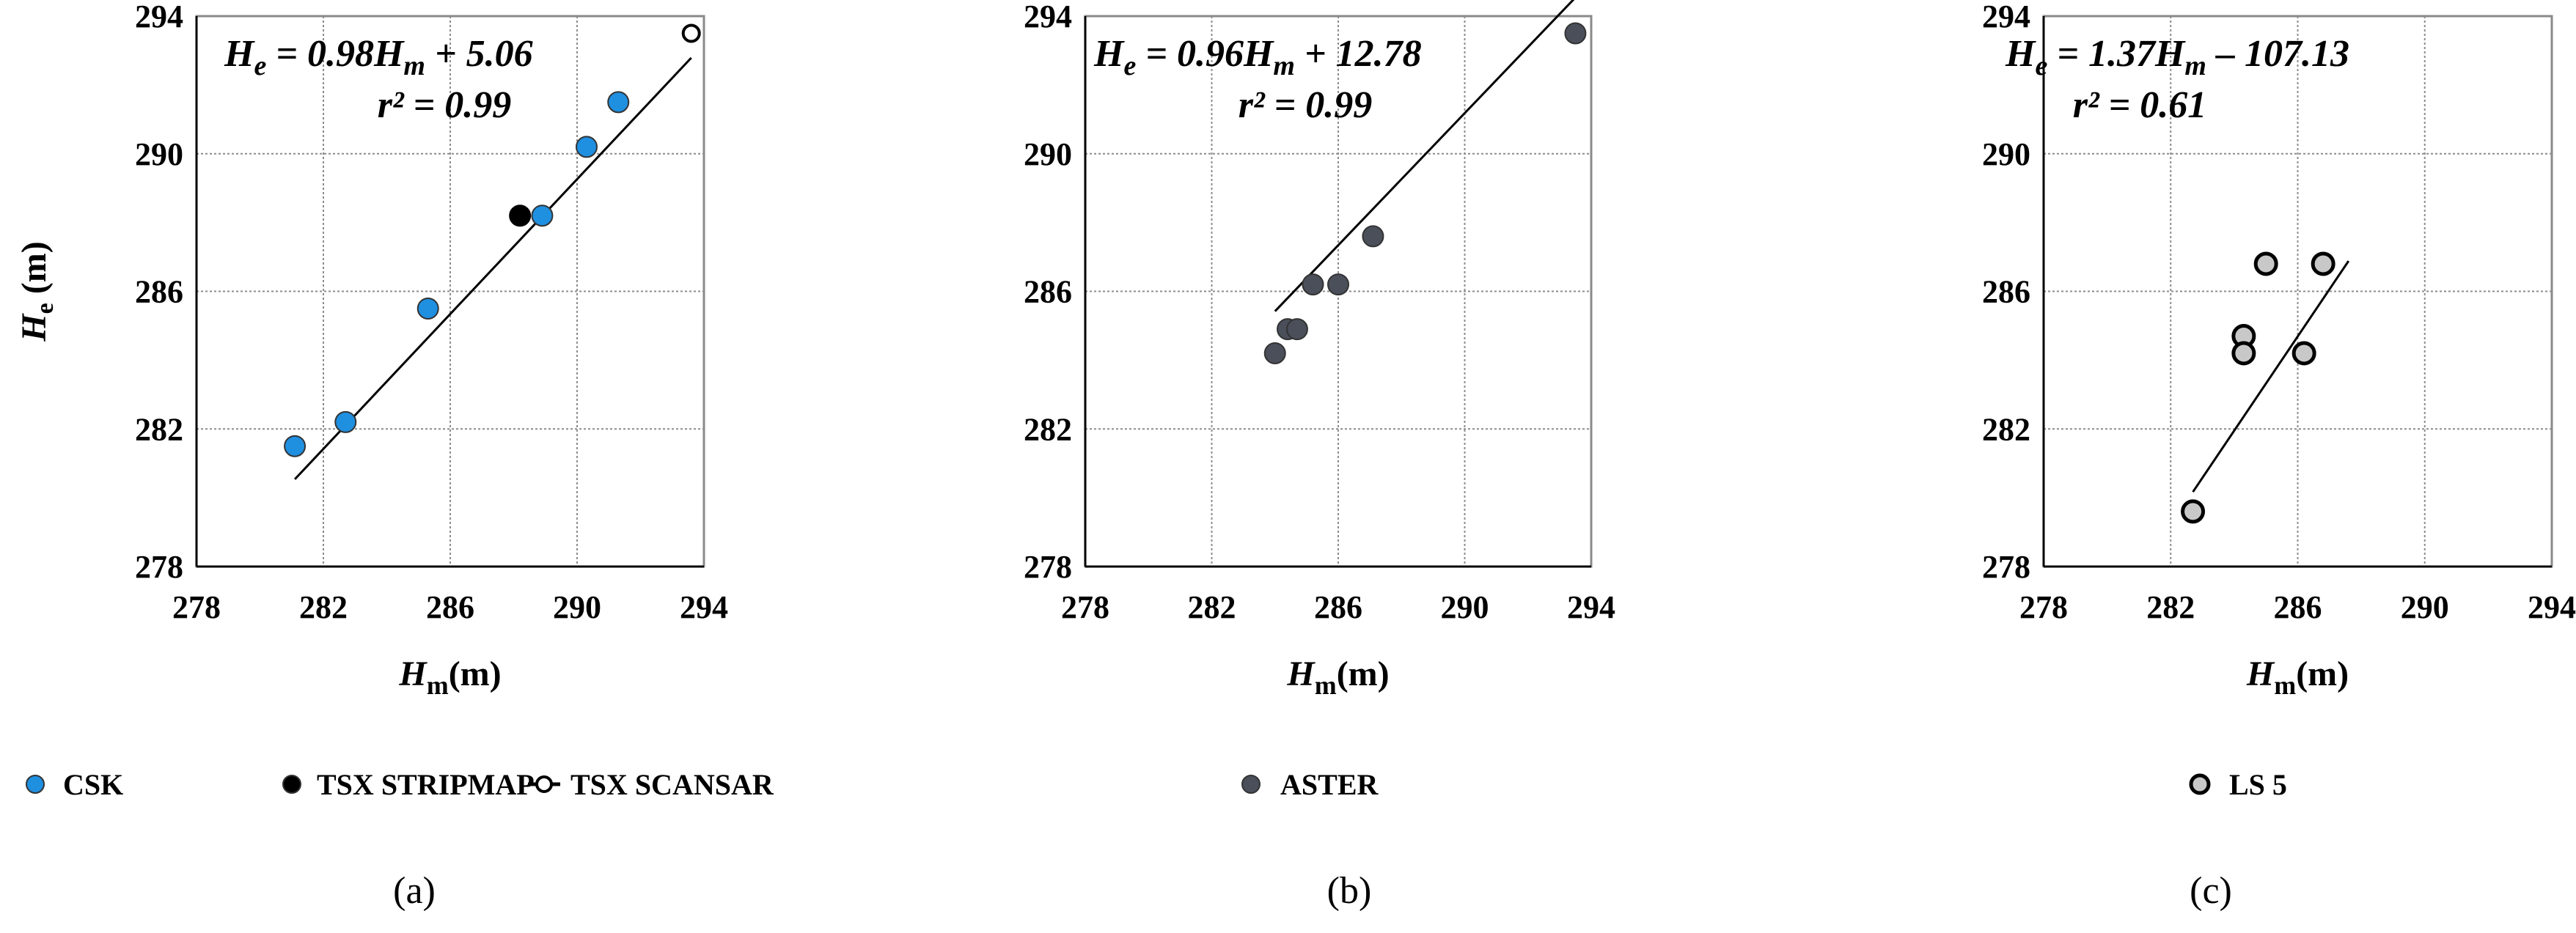  I want to click on legend-label: TSX STRIPMAP, so click(426, 785).